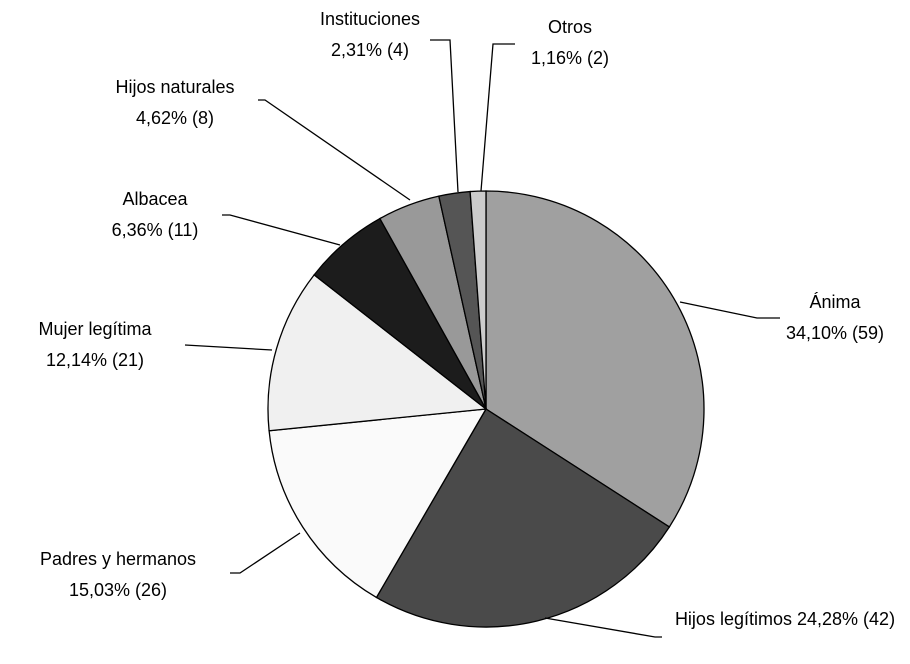  I want to click on slice-name: Padres y hermanos, so click(118, 559).